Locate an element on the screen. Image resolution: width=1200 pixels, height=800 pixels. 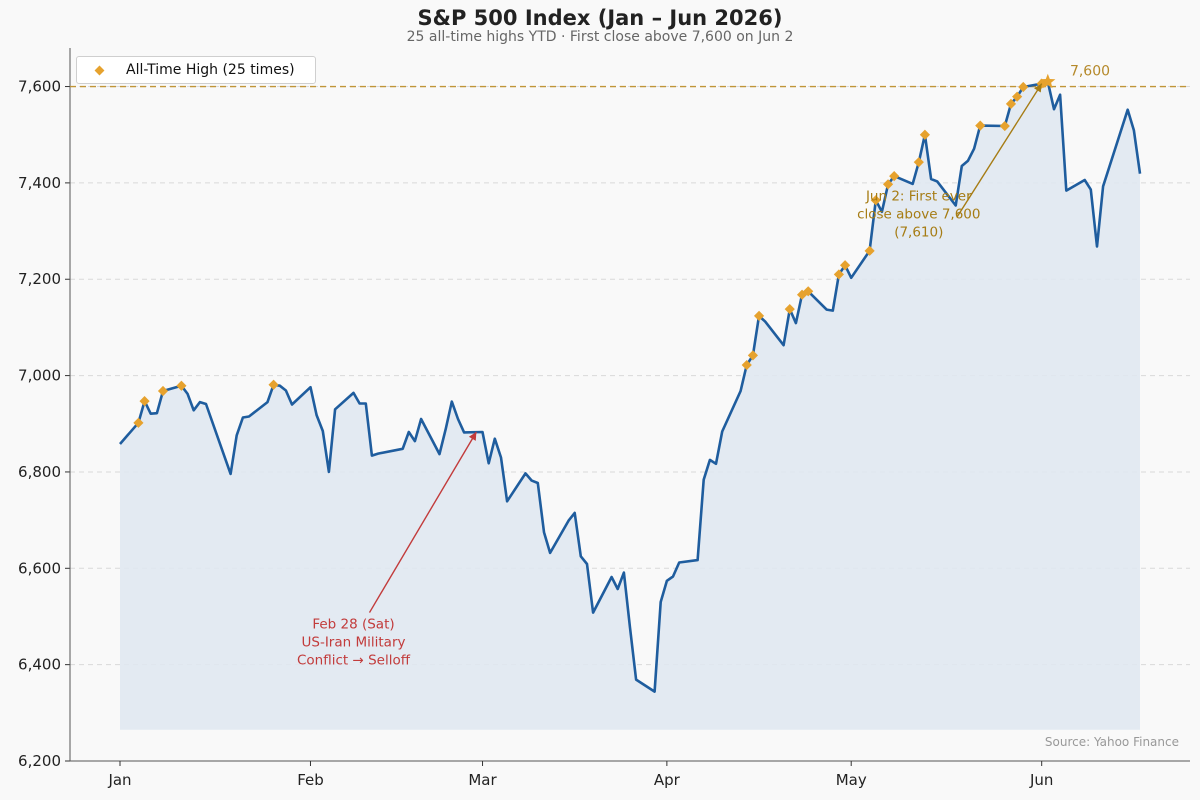
y-tick-label: 6,600 is located at coordinates (39, 568).